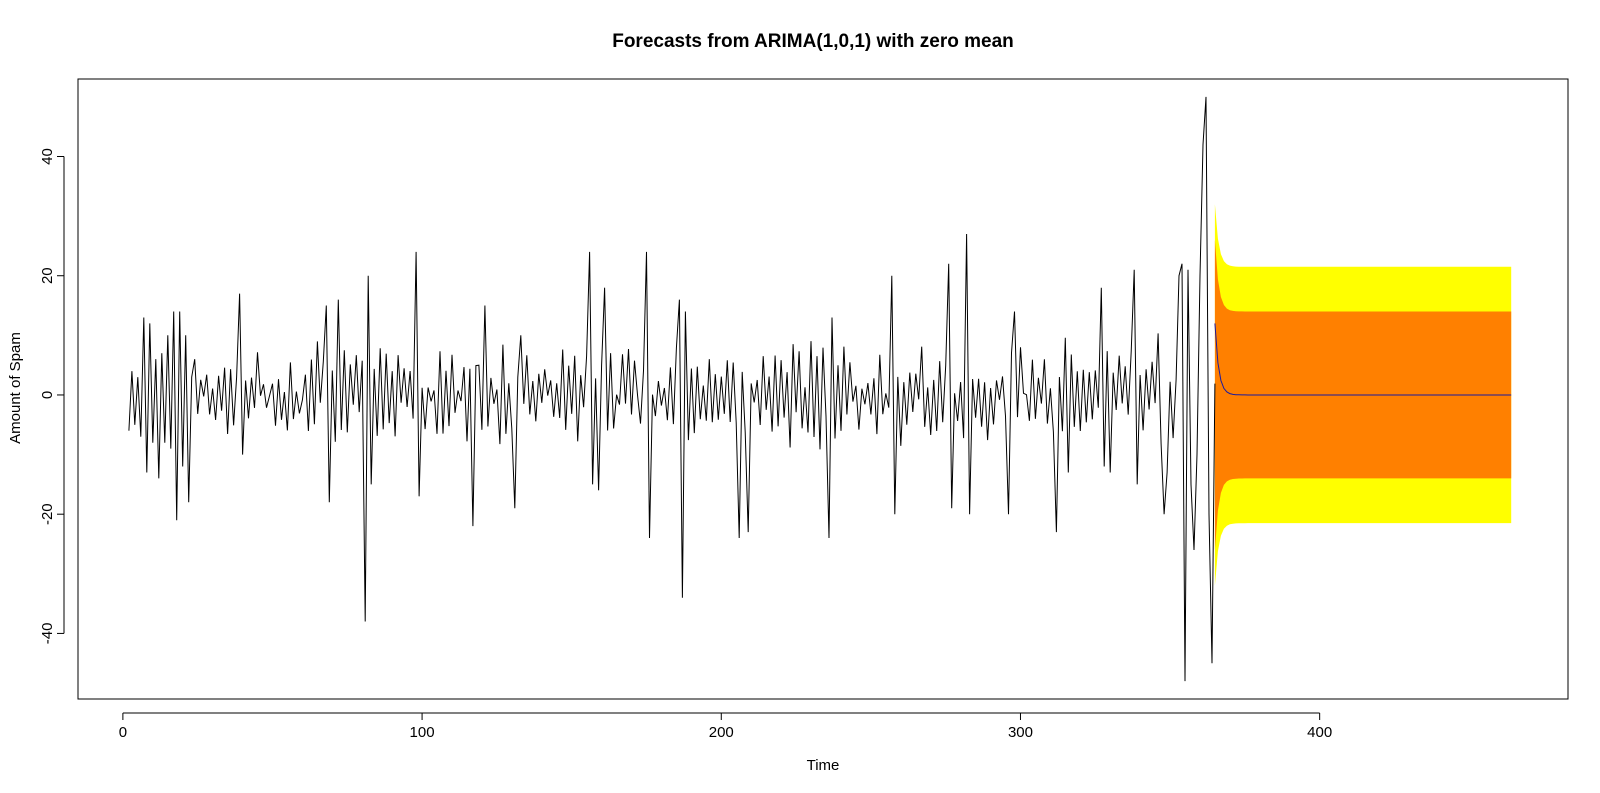 The width and height of the screenshot is (1600, 793). I want to click on x-tick-label: 400, so click(1319, 732).